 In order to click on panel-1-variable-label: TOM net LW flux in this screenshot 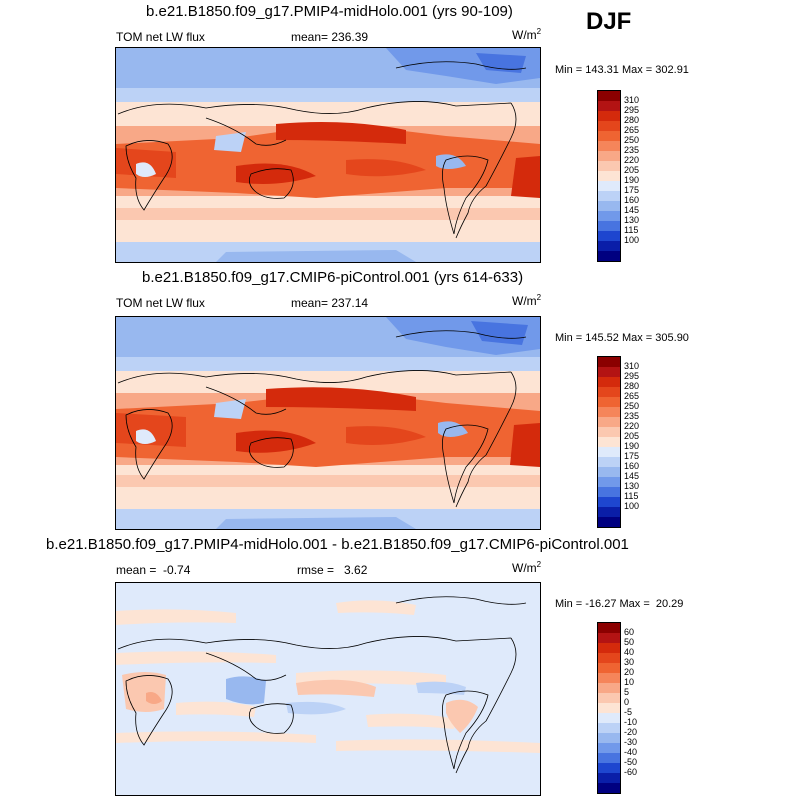, I will do `click(160, 37)`.